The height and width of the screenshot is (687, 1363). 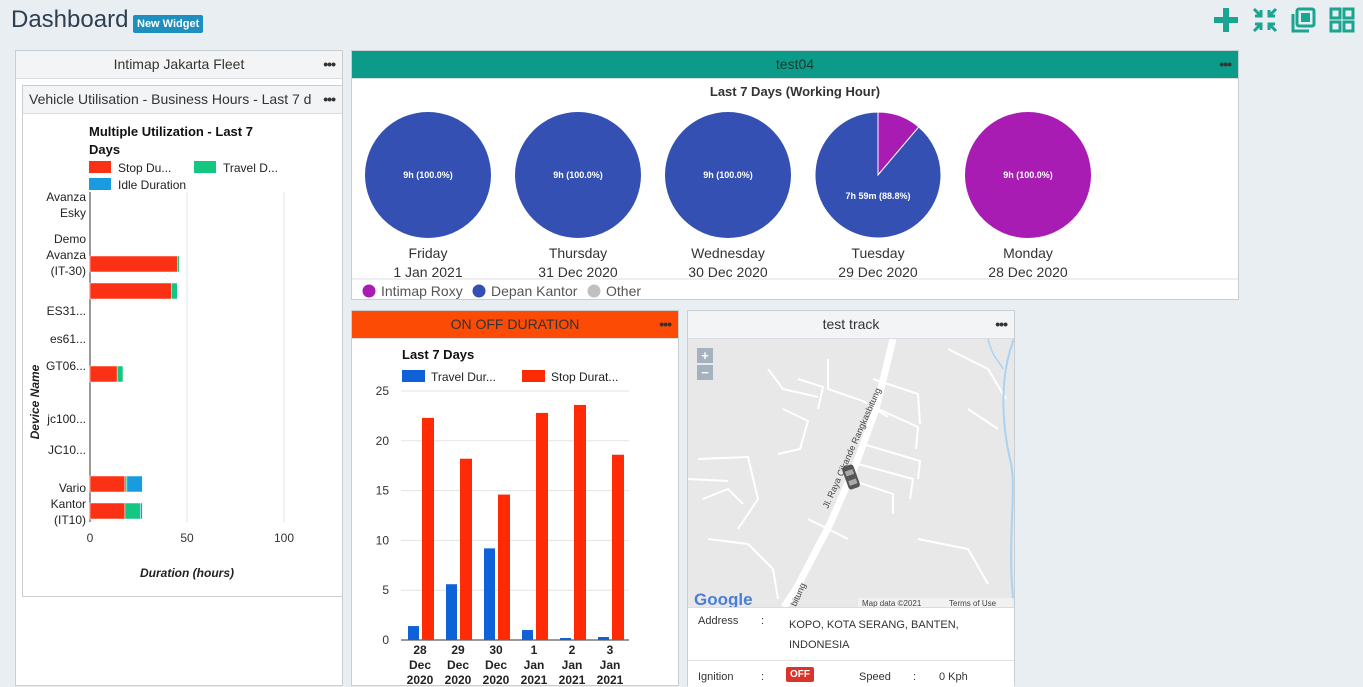 What do you see at coordinates (728, 253) in the screenshot?
I see `pie-day-label: Wednesday` at bounding box center [728, 253].